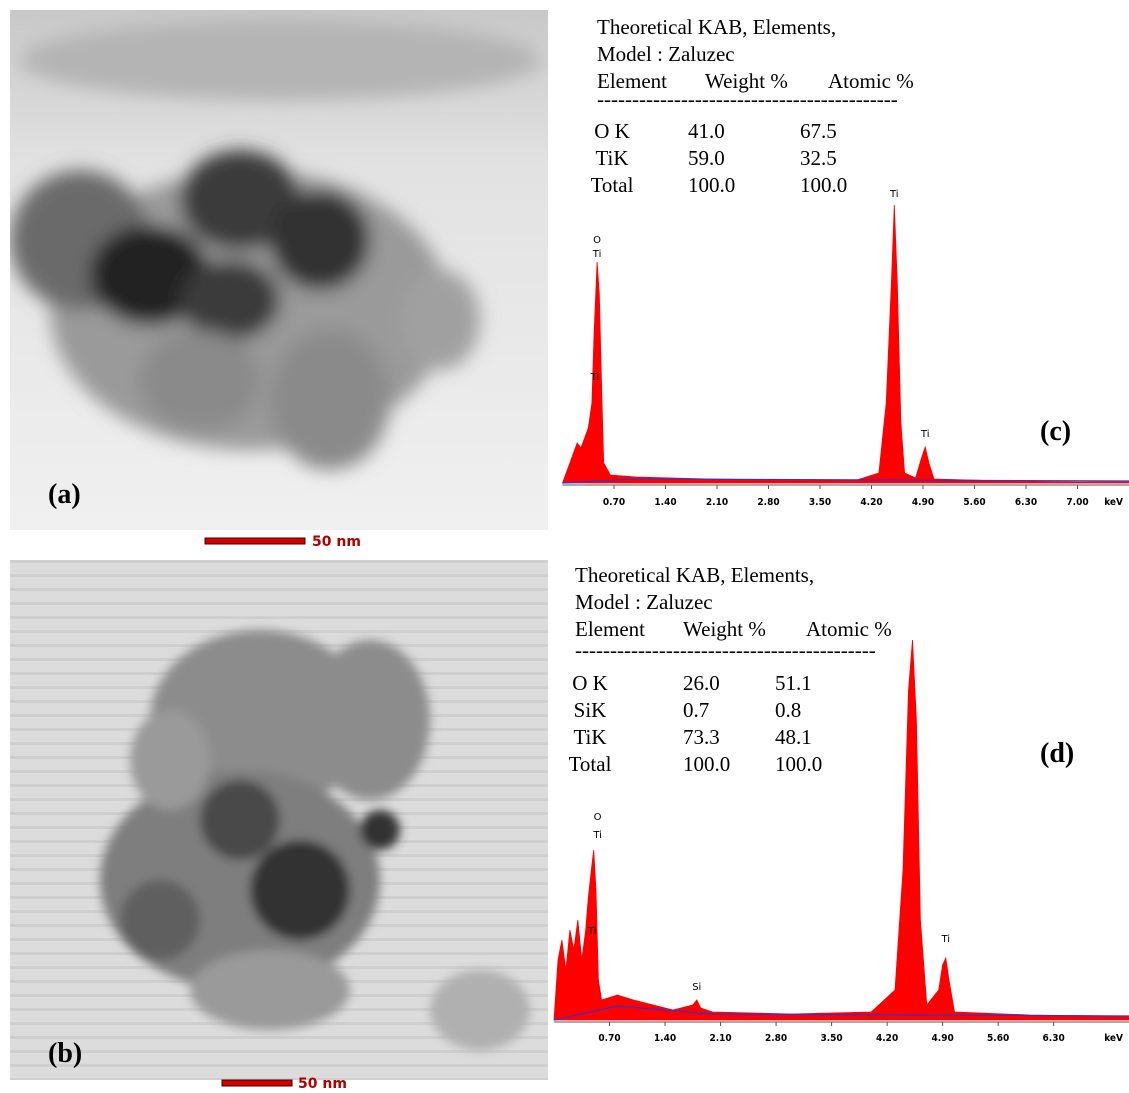 This screenshot has height=1093, width=1129. What do you see at coordinates (788, 710) in the screenshot?
I see `table-cell: 0.8` at bounding box center [788, 710].